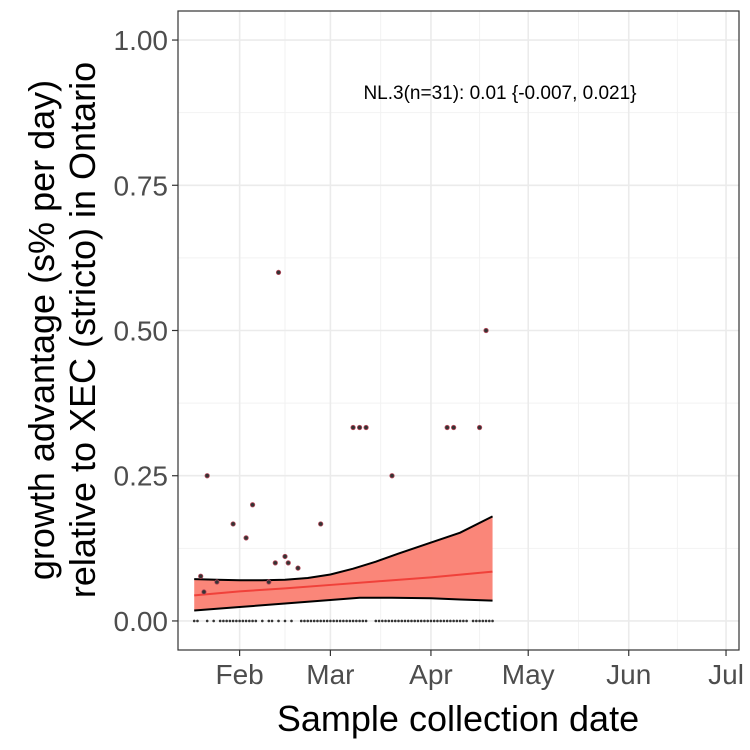 This screenshot has width=750, height=750. What do you see at coordinates (343, 548) in the screenshot?
I see `ci-upper-line` at bounding box center [343, 548].